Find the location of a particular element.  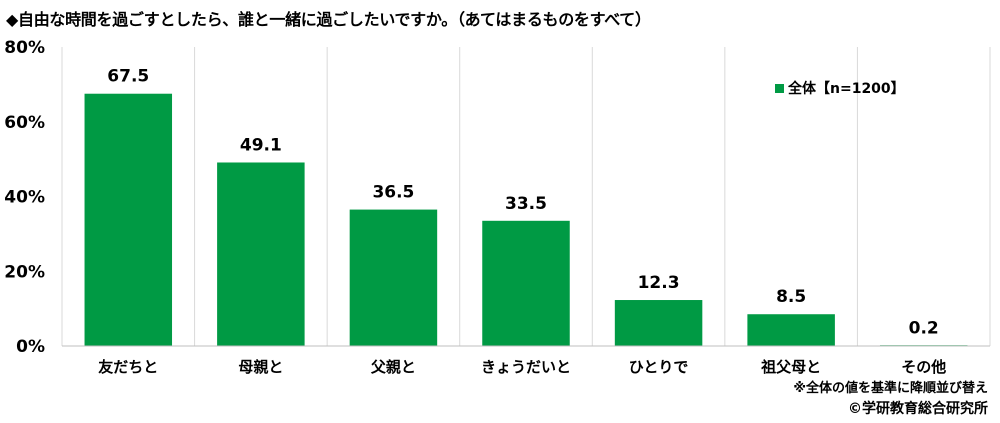

x-tick-label: ひとりで is located at coordinates (659, 367).